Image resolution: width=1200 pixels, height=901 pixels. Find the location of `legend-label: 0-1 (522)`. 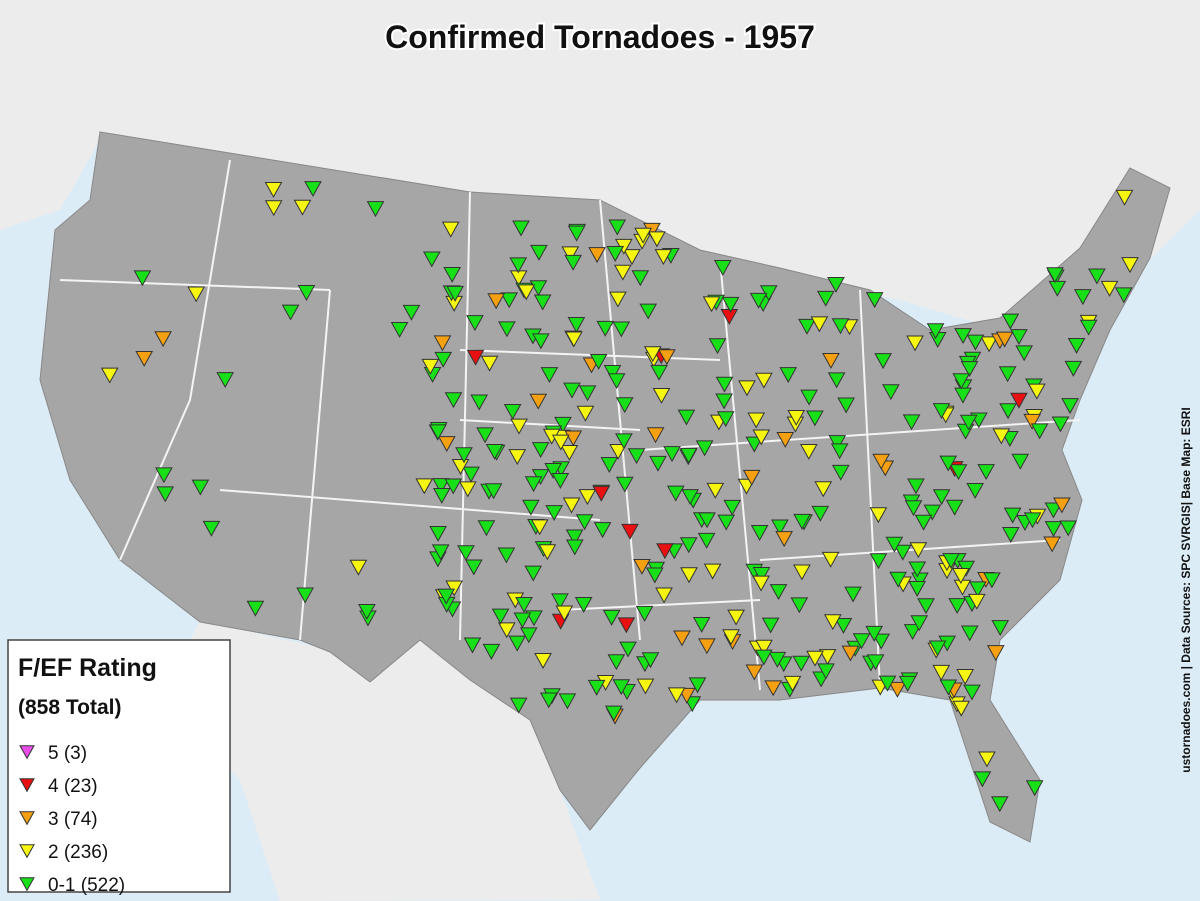

legend-label: 0-1 (522) is located at coordinates (86, 885).